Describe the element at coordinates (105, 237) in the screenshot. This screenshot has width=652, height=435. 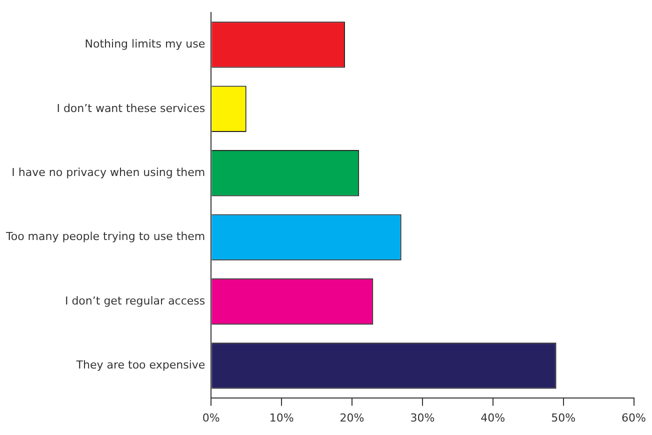
I see `y-tick-label: Too many people trying to use them` at that location.